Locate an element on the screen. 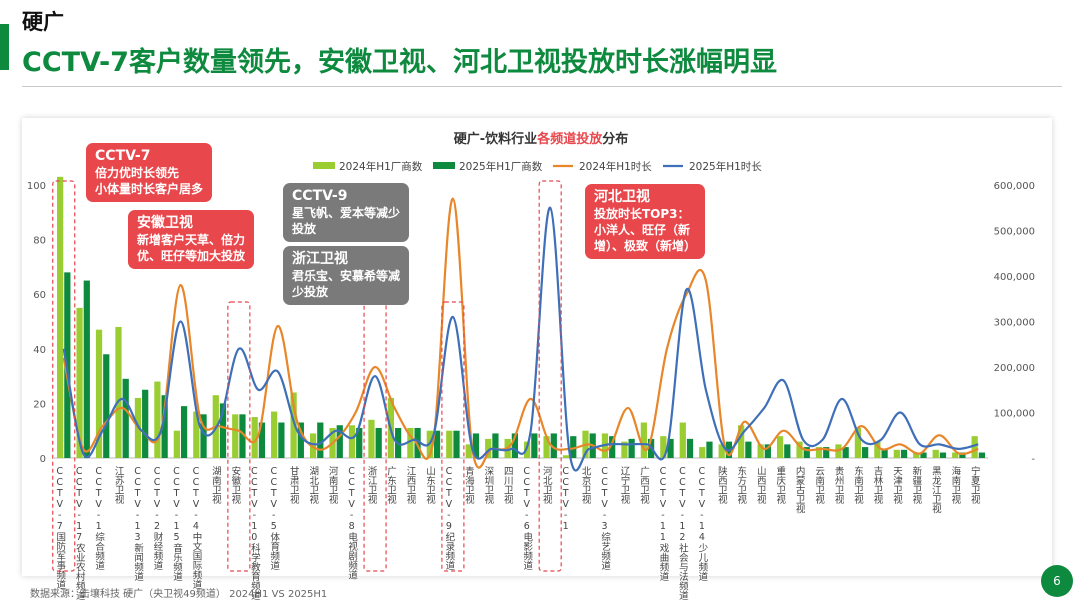  callout-hebei: 河北卫视 投放时长TOP3： 小洋人、旺仔（新 增）、极致（新增） is located at coordinates (645, 221).